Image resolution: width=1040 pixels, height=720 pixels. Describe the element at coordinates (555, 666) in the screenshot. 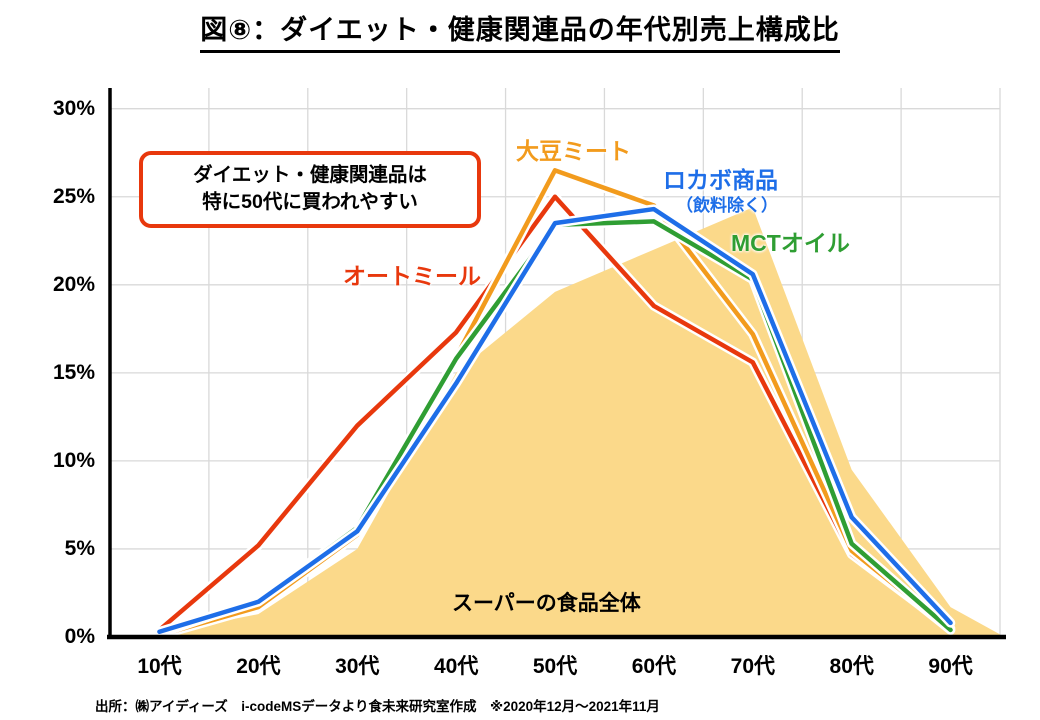

I see `x-tick-label: 50代` at that location.